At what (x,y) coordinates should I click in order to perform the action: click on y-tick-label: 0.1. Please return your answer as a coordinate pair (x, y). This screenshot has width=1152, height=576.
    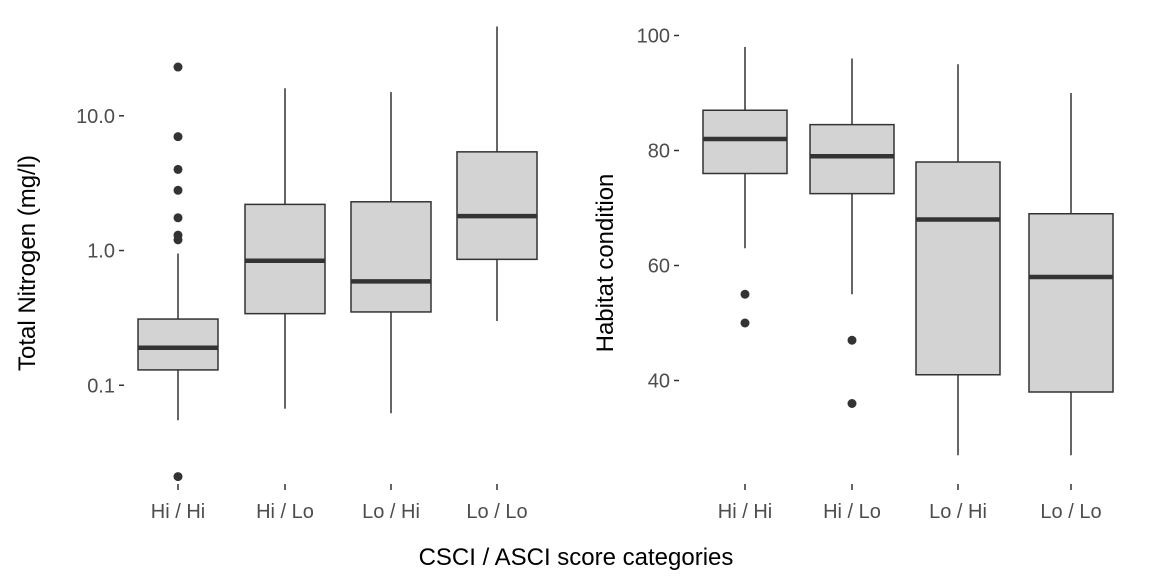
    Looking at the image, I should click on (101, 386).